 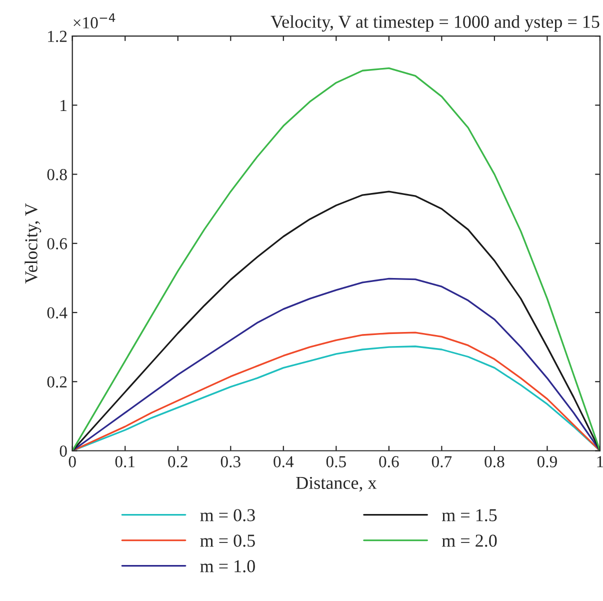 I want to click on x-tick-label: 0, so click(x=72, y=462).